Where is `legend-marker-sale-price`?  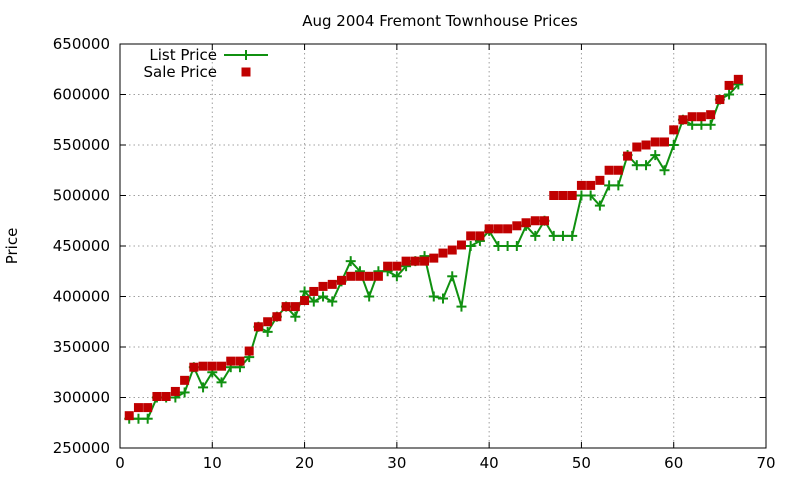
legend-marker-sale-price is located at coordinates (246, 72).